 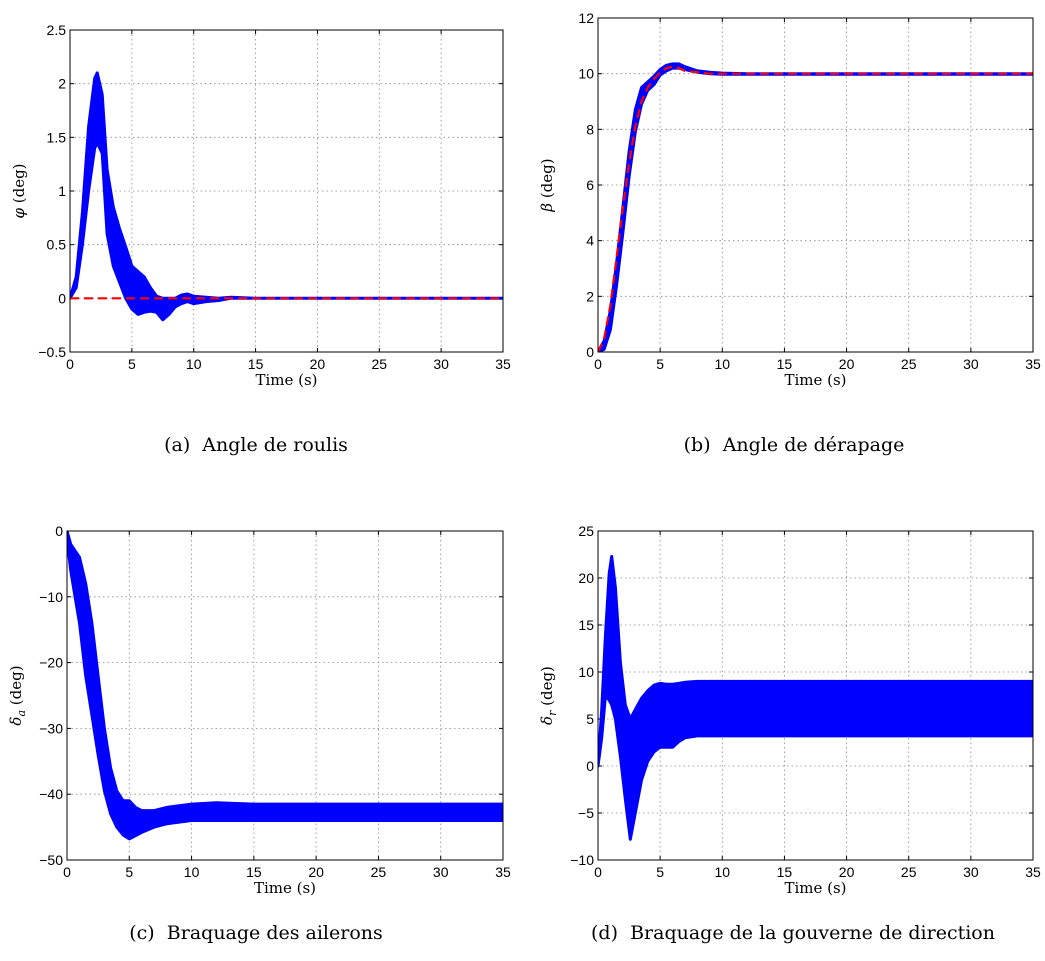 What do you see at coordinates (51, 794) in the screenshot?
I see `y-tick-label: −40` at bounding box center [51, 794].